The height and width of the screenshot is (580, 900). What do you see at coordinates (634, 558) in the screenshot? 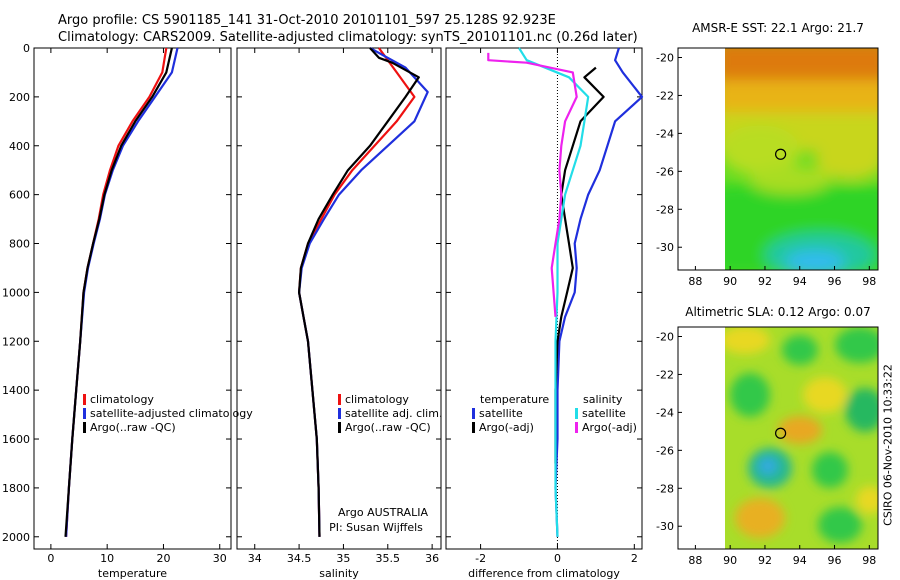
I see `x-tick-label: 2` at bounding box center [634, 558].